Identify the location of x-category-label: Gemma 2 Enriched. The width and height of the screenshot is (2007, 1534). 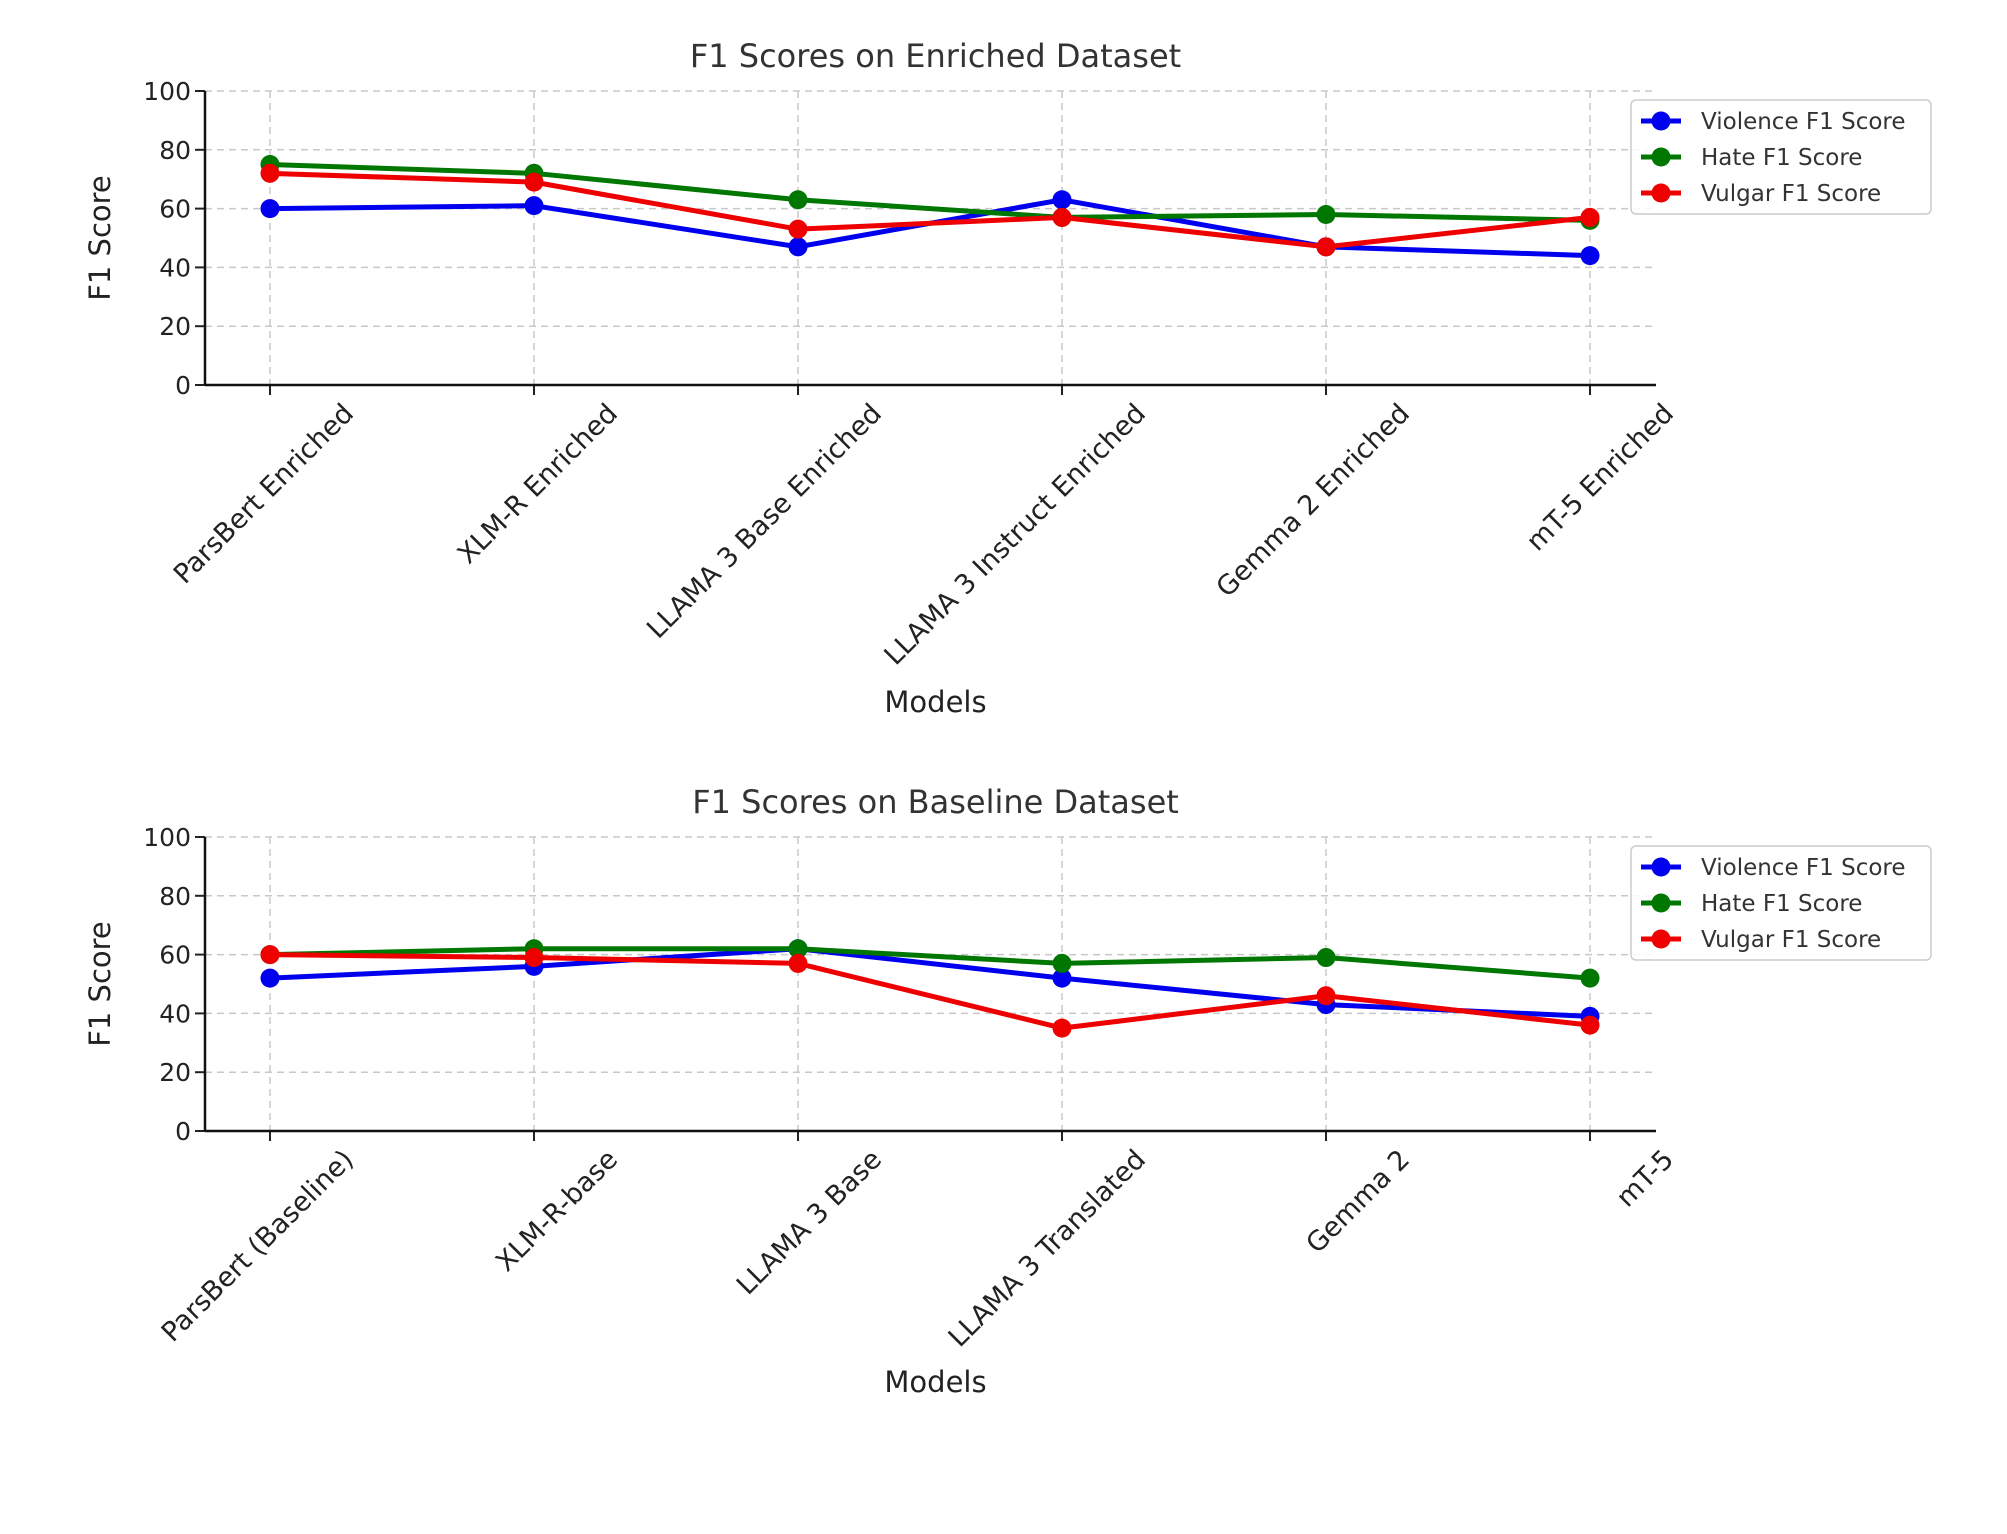
(1313, 500).